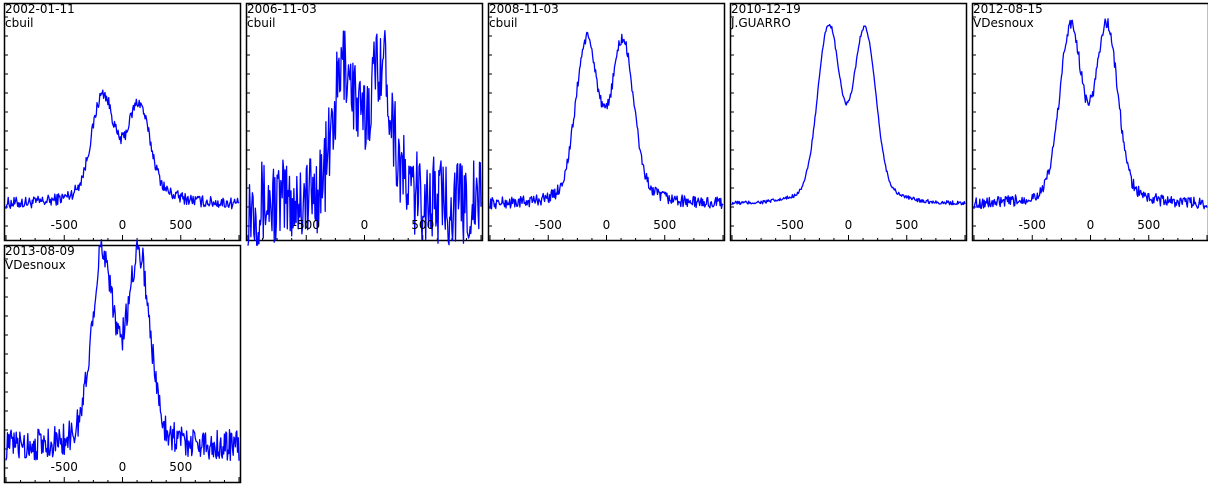 The height and width of the screenshot is (484, 1208). I want to click on spectrum-date: 2002-01-11, so click(40, 9).